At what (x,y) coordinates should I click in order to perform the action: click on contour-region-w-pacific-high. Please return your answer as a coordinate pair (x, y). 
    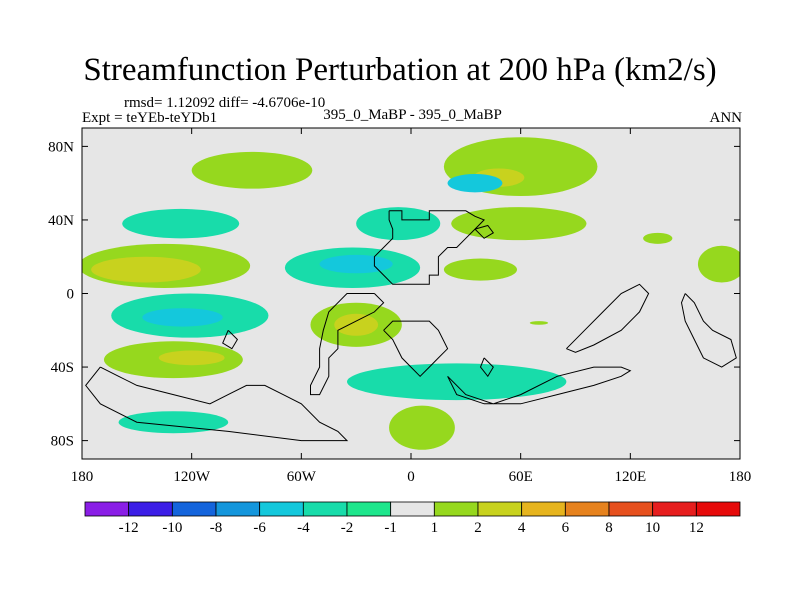
    Looking at the image, I should click on (519, 224).